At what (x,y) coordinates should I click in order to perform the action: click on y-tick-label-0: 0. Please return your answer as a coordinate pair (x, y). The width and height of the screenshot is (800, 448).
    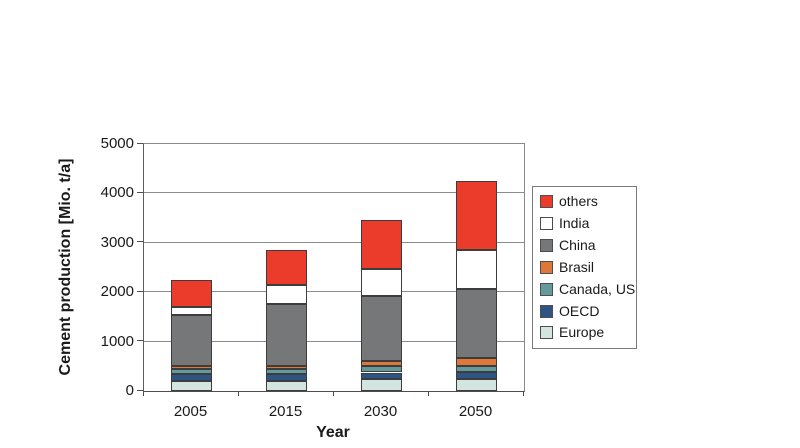
    Looking at the image, I should click on (129, 390).